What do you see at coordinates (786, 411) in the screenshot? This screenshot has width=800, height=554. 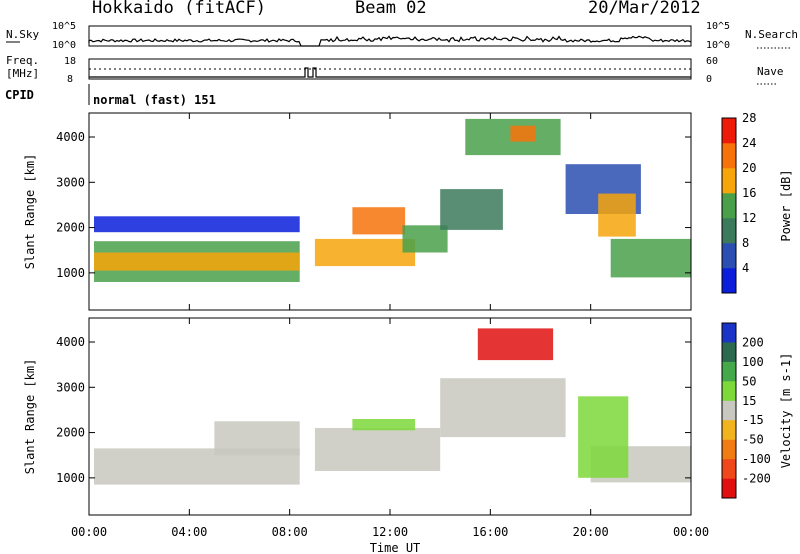 I see `velocity-colorbar-label: Velocity [m s-1]` at bounding box center [786, 411].